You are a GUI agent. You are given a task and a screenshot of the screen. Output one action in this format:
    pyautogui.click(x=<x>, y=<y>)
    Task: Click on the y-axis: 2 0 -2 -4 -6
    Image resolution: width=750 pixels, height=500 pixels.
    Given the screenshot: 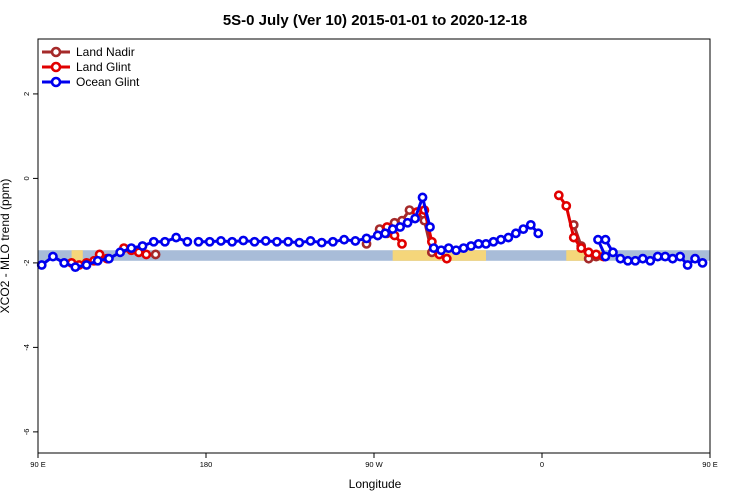 What is the action you would take?
    pyautogui.click(x=30, y=263)
    